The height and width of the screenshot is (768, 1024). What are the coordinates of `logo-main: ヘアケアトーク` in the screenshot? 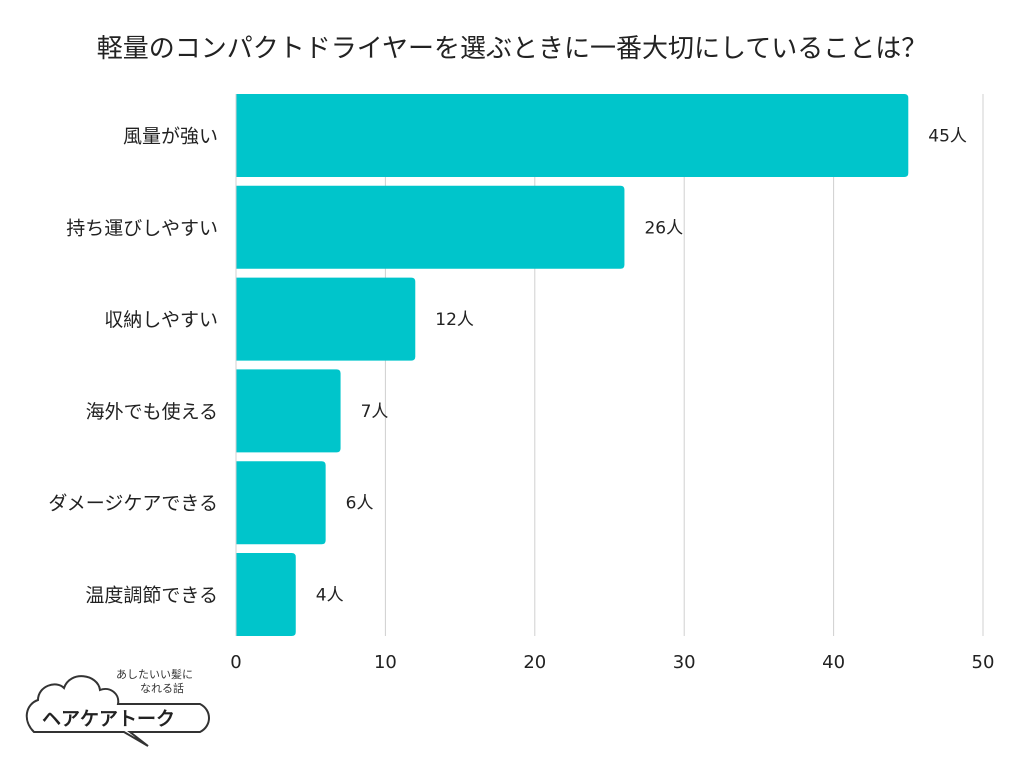 It's located at (108, 719).